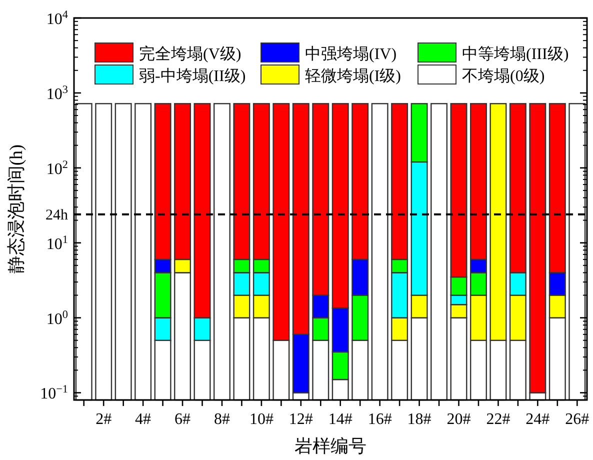 Image resolution: width=593 pixels, height=460 pixels. Describe the element at coordinates (503, 76) in the screenshot. I see `legend-label: 不垮塌(0级)` at that location.